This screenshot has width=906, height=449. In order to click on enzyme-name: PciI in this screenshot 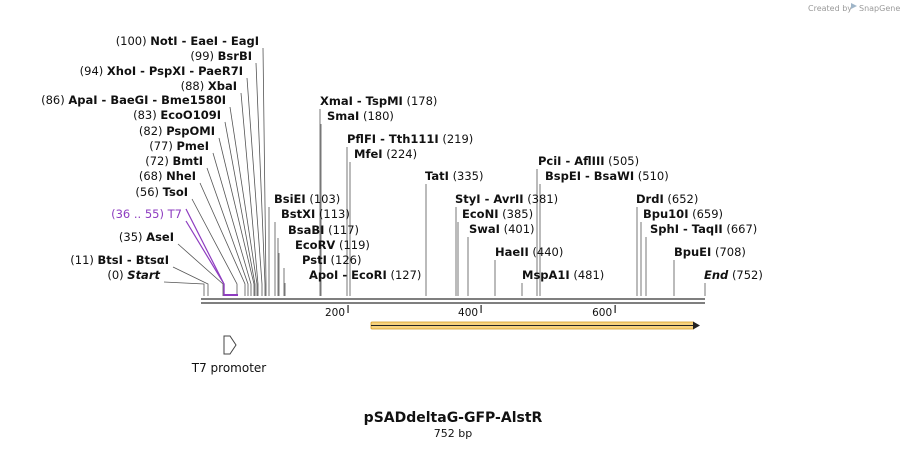, I will do `click(549, 161)`.